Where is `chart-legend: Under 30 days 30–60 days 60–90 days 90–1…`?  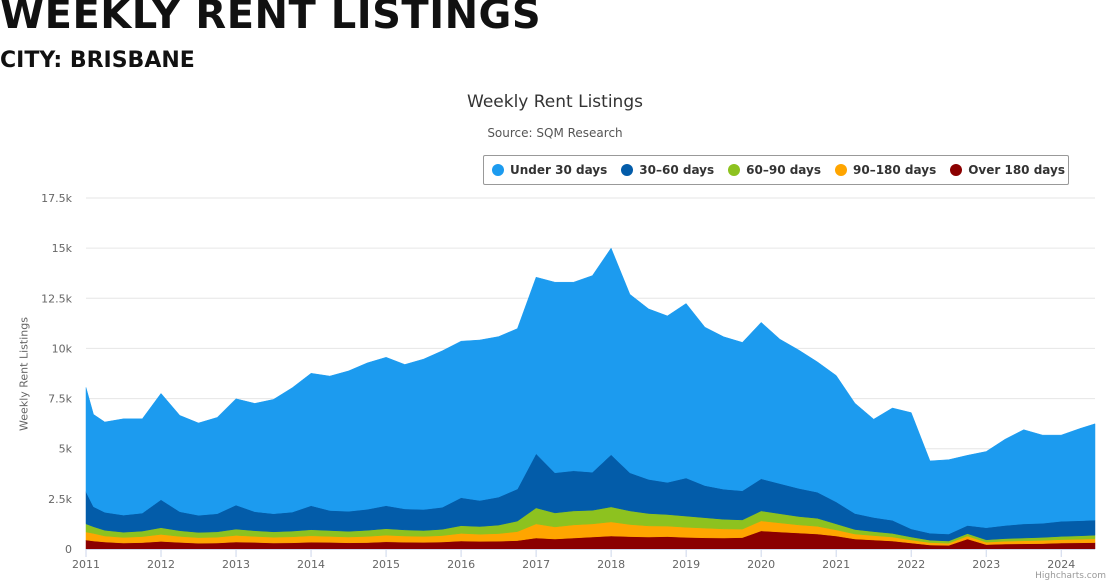
chart-legend: Under 30 days 30–60 days 60–90 days 90–1… is located at coordinates (776, 170).